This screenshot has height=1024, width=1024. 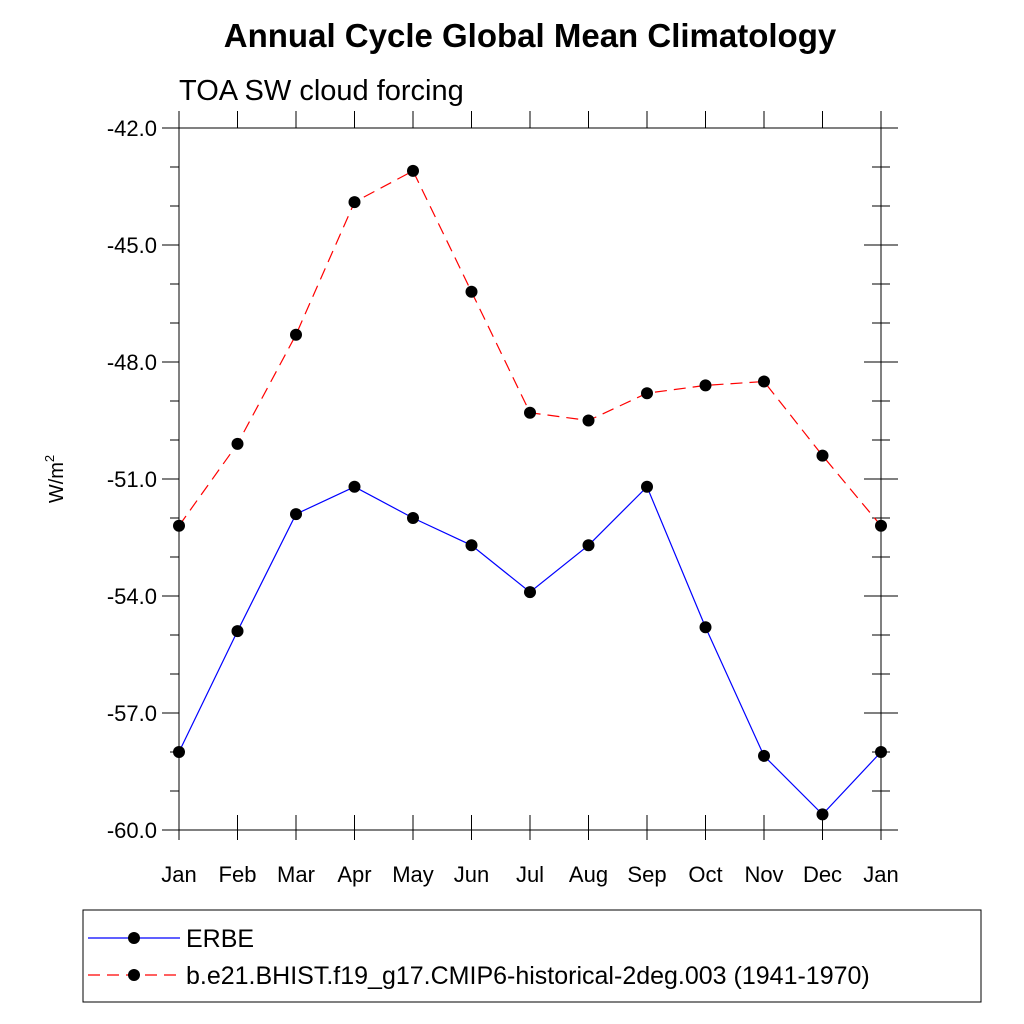 What do you see at coordinates (321, 91) in the screenshot?
I see `chart-subtitle: TOA SW cloud forcing` at bounding box center [321, 91].